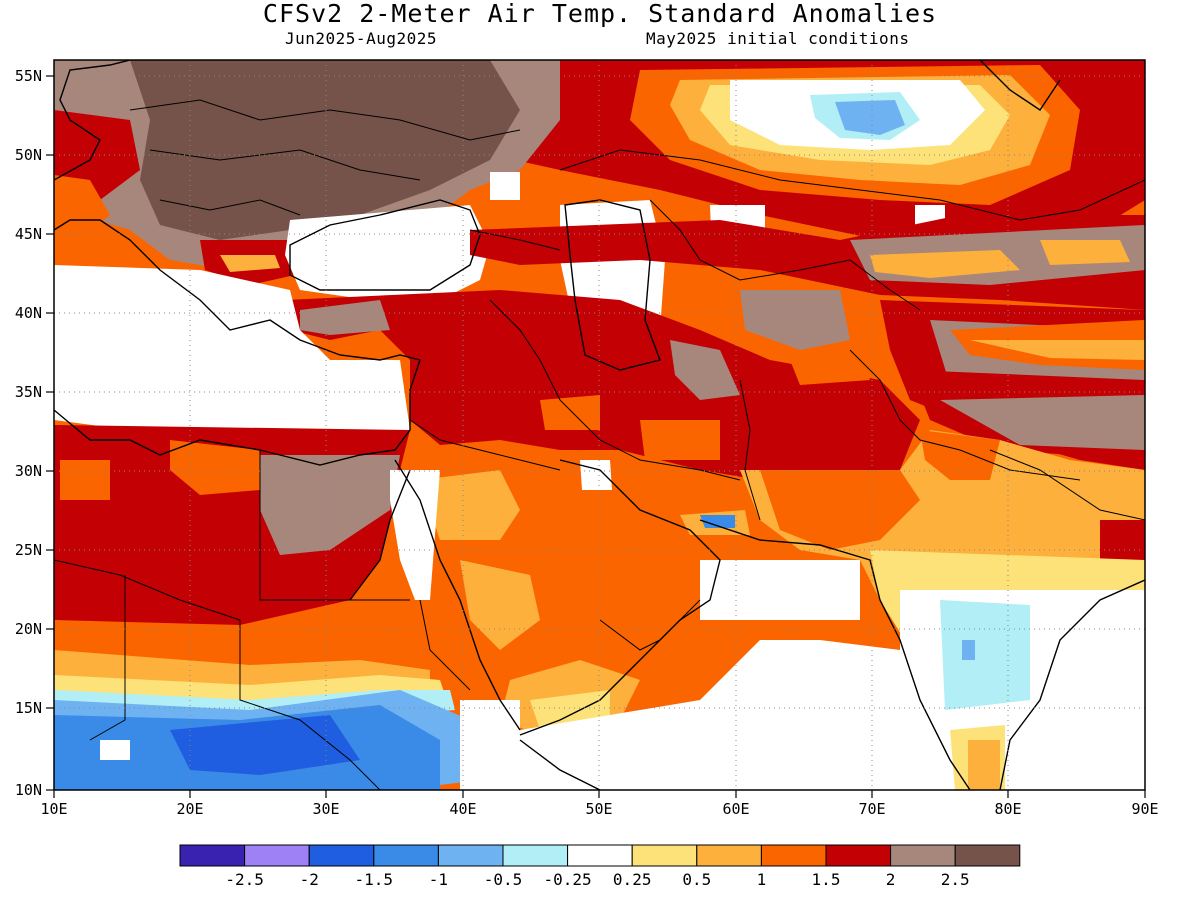 The height and width of the screenshot is (900, 1200). Describe the element at coordinates (1144, 809) in the screenshot. I see `lon-label-90e: 90E` at that location.